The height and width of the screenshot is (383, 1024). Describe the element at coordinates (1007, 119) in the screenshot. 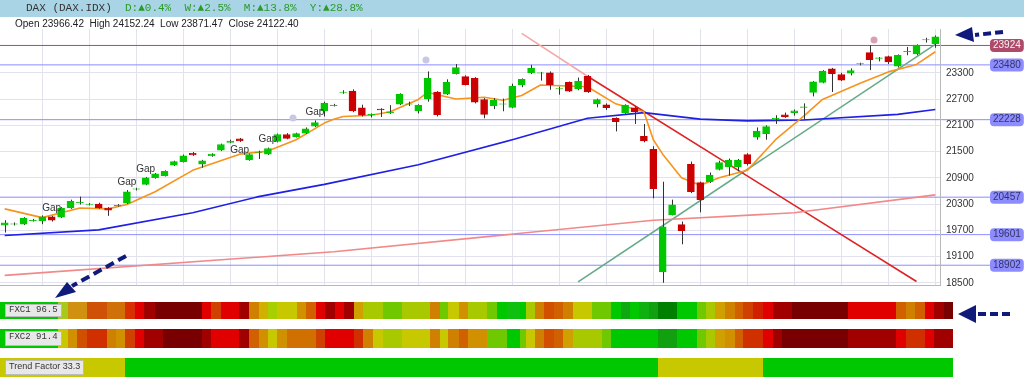

I see `ref-line-label: 22228` at that location.